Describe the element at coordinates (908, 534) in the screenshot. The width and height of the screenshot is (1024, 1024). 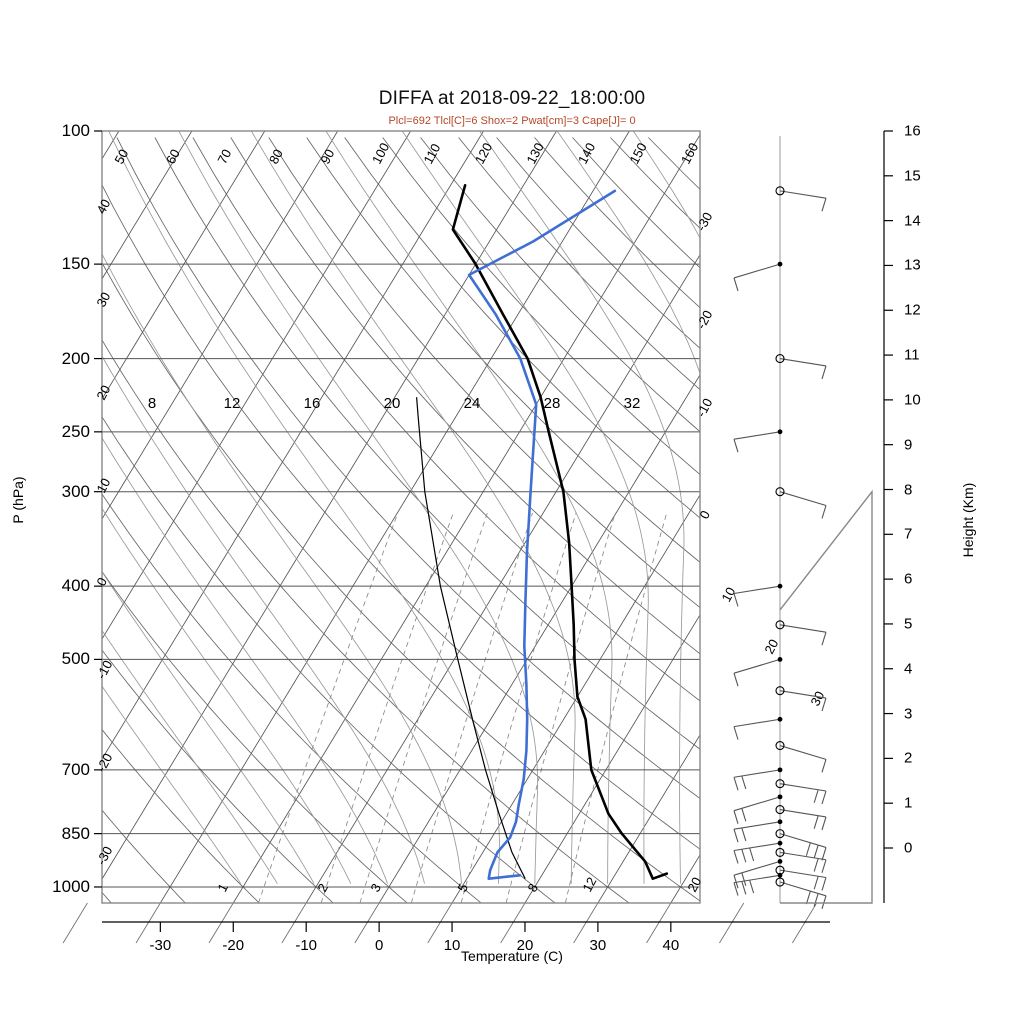
I see `height-tick: 7` at that location.